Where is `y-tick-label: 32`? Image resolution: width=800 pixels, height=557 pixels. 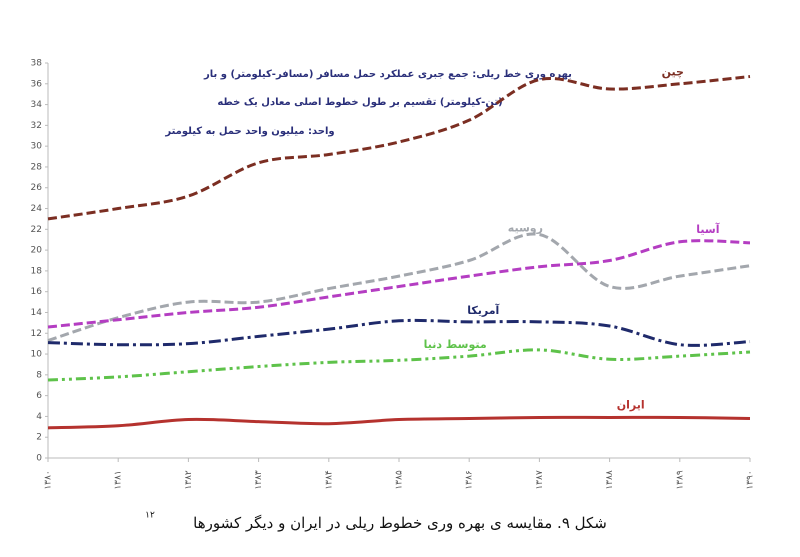
y-tick-label: 32 is located at coordinates (36, 126).